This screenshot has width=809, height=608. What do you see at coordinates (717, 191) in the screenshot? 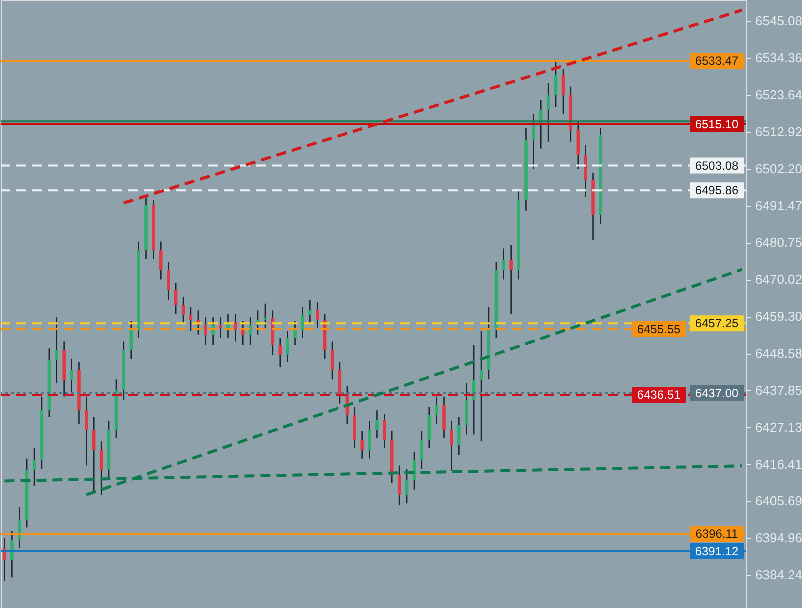
I see `ref-line-label: 6495.86` at bounding box center [717, 191].